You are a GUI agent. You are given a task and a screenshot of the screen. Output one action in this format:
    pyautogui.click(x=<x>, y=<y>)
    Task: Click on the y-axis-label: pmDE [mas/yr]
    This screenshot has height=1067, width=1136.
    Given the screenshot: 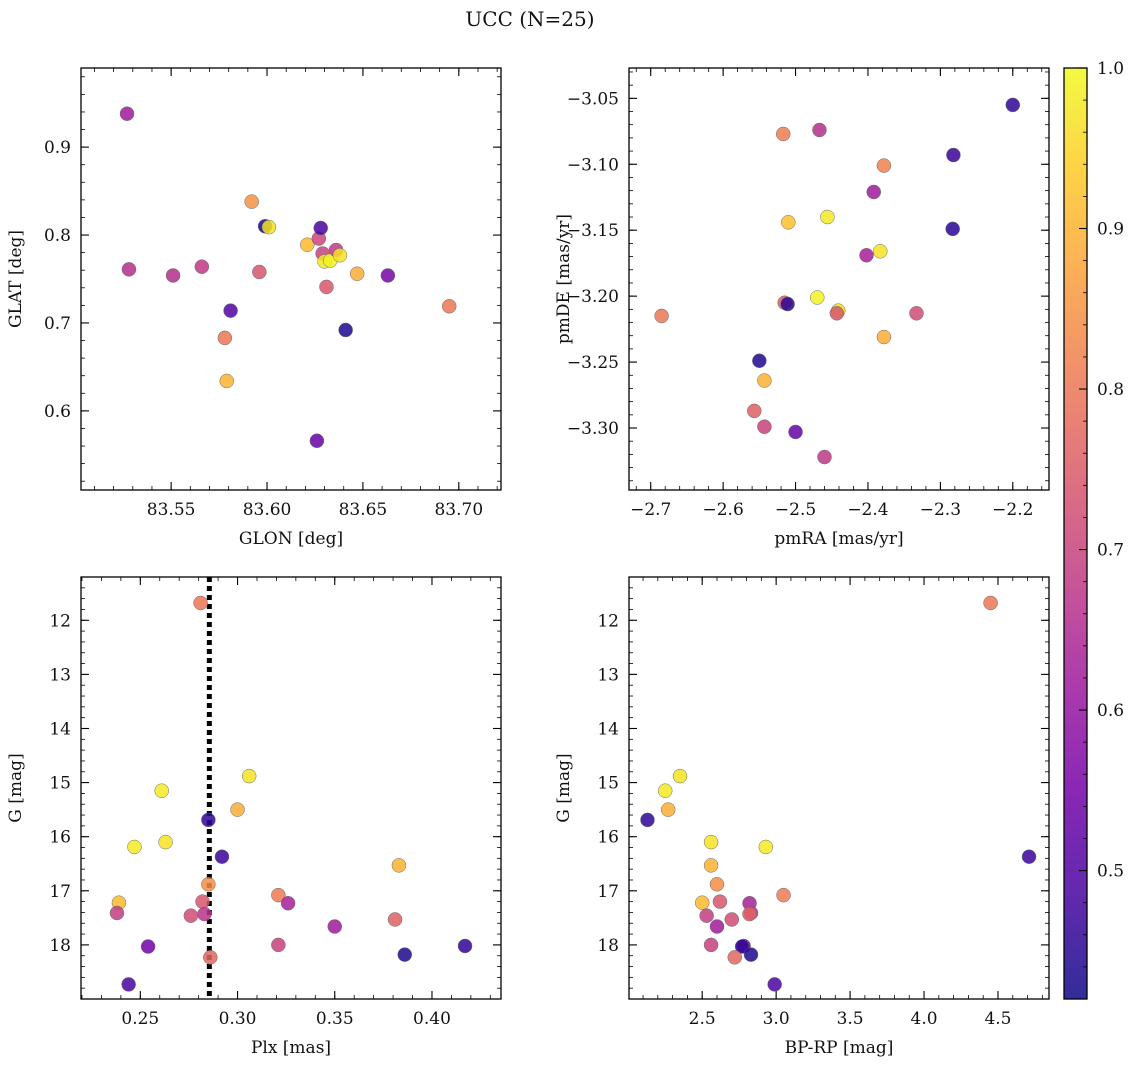 What is the action you would take?
    pyautogui.click(x=564, y=279)
    